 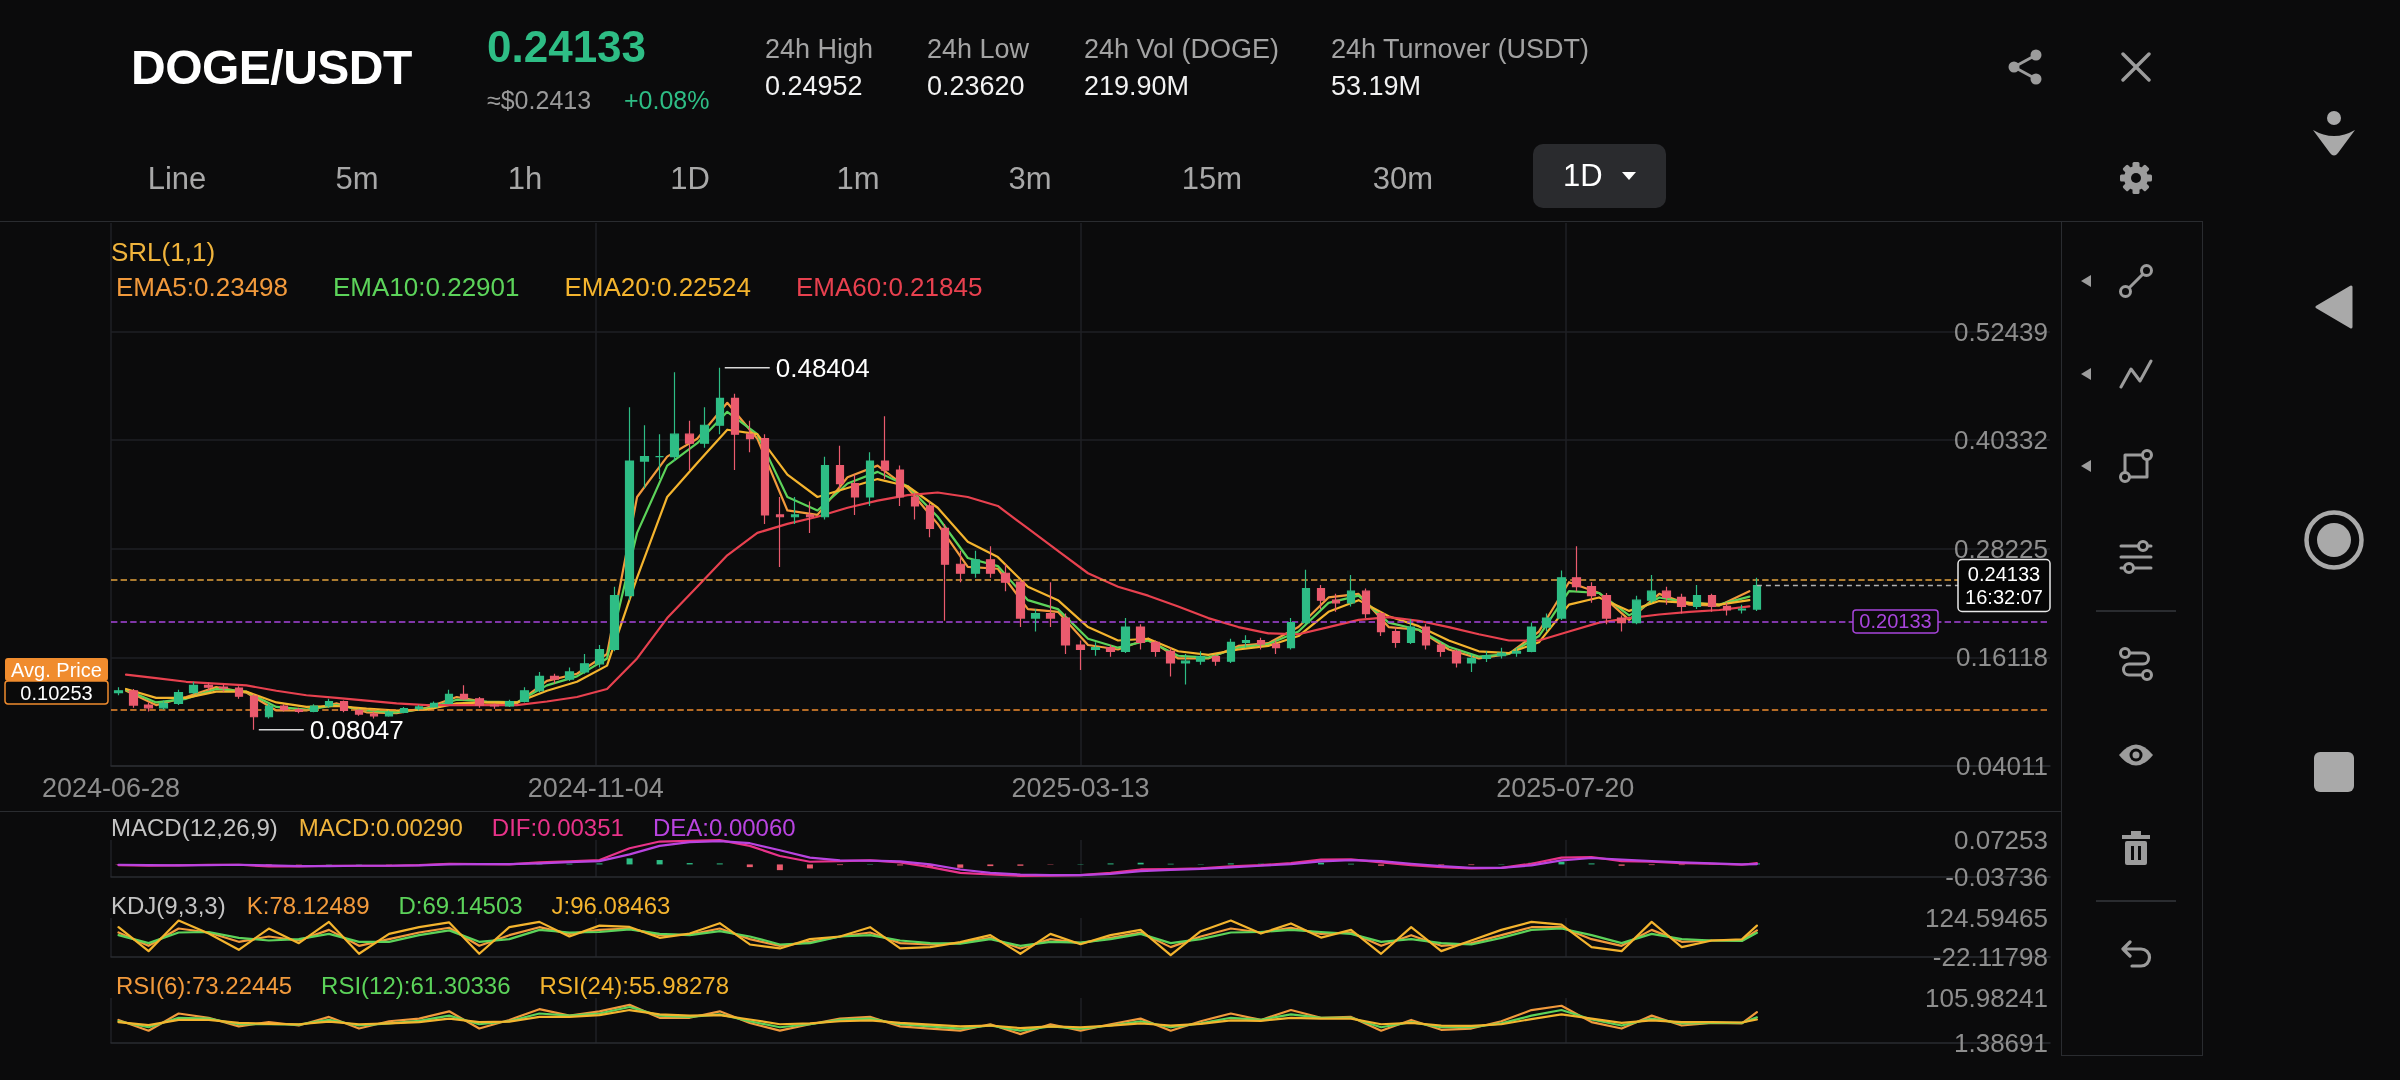 I want to click on text: 3m, so click(x=1030, y=179).